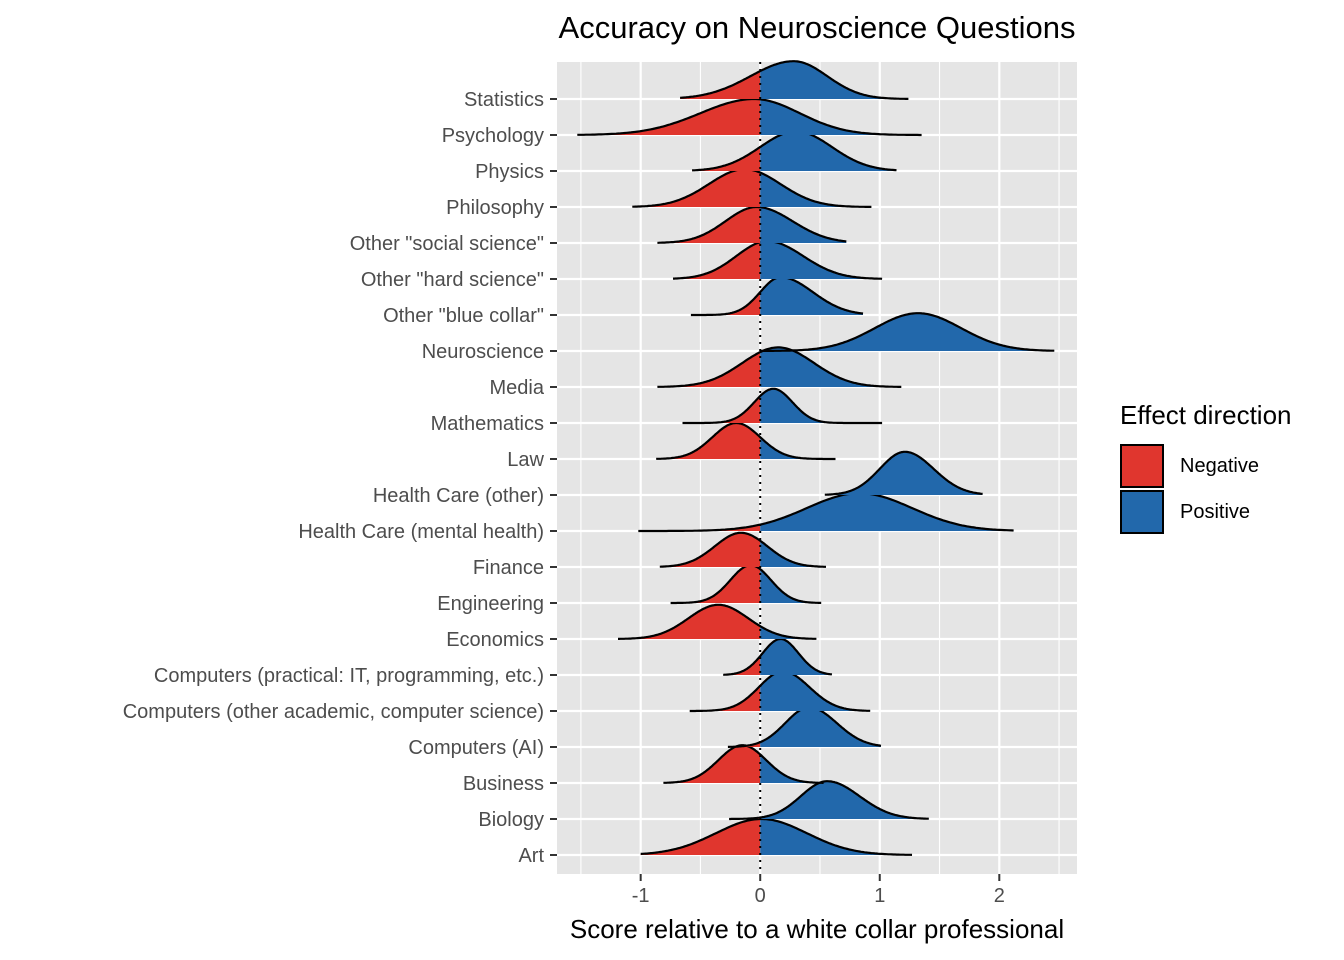  I want to click on ridge-finance, so click(742, 549).